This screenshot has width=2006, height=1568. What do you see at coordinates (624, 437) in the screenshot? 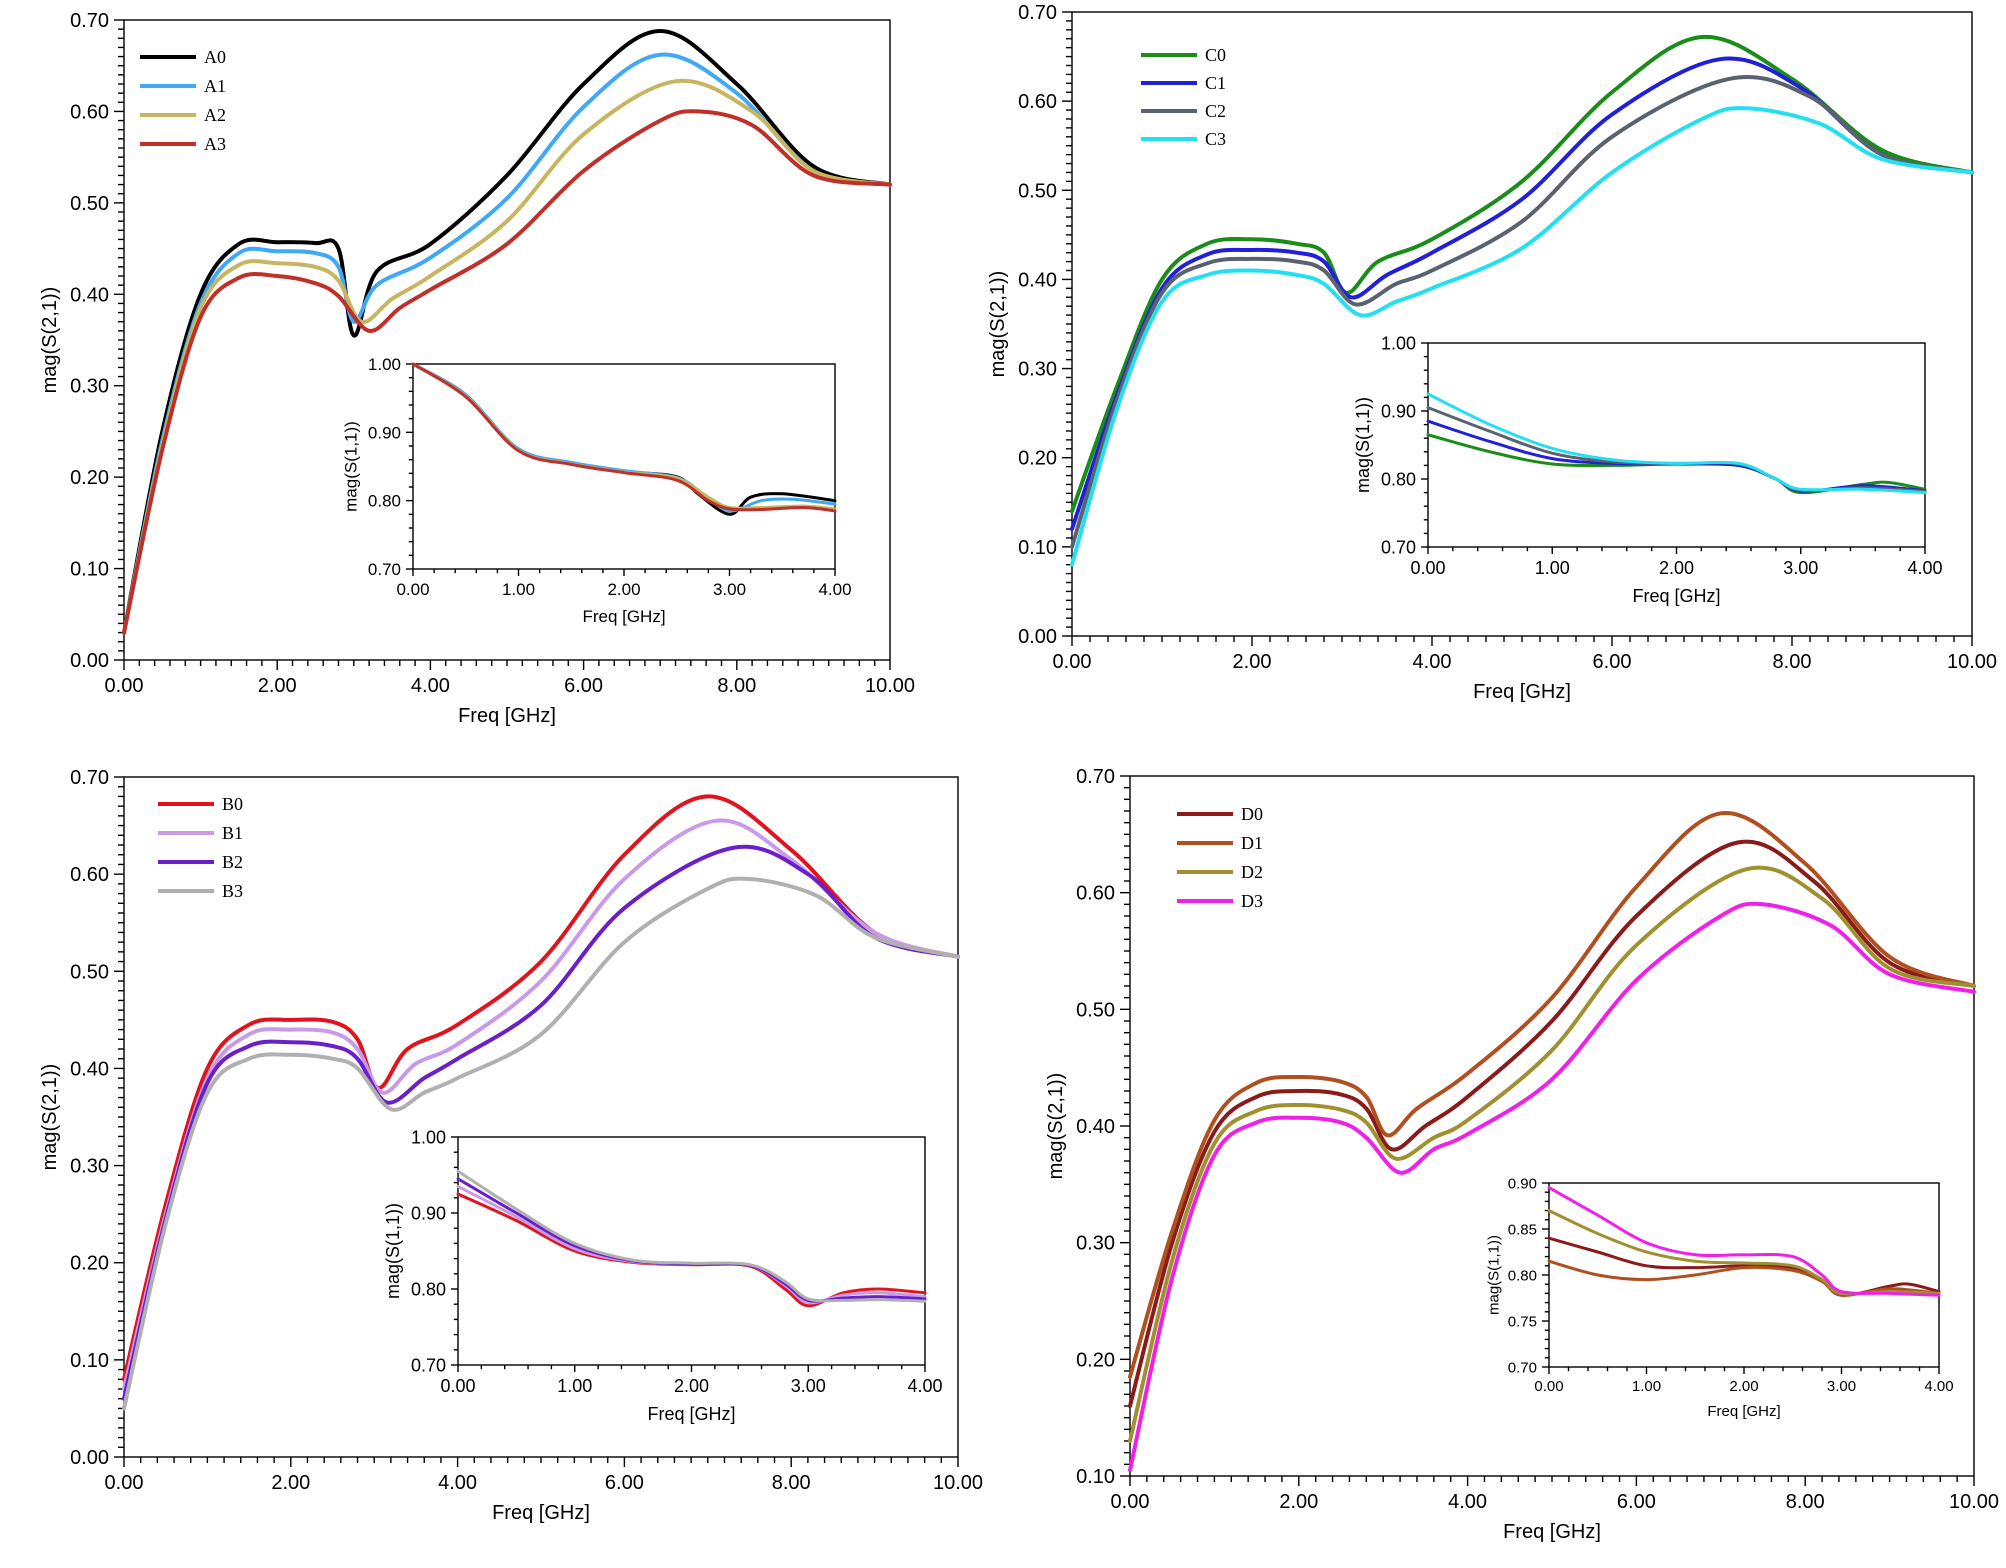
I see `inset-series-line-a3` at bounding box center [624, 437].